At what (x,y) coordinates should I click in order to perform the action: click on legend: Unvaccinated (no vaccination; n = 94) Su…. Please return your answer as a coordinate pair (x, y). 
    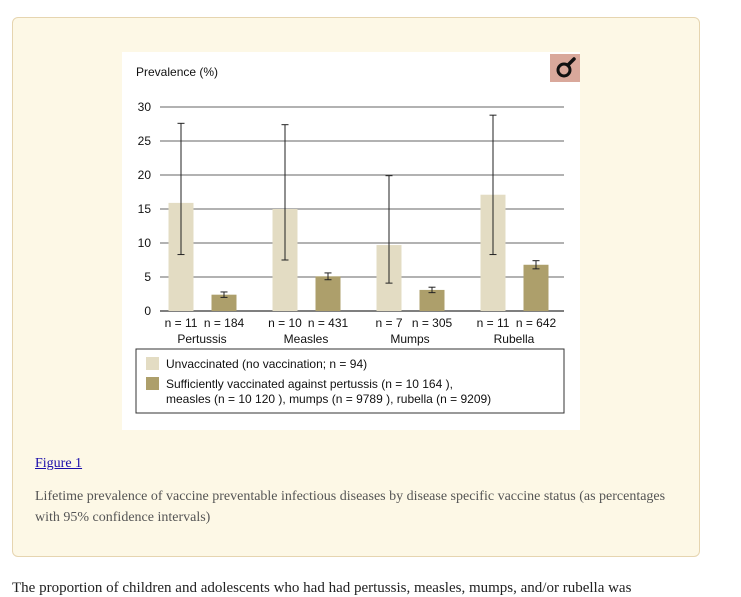
    Looking at the image, I should click on (350, 381).